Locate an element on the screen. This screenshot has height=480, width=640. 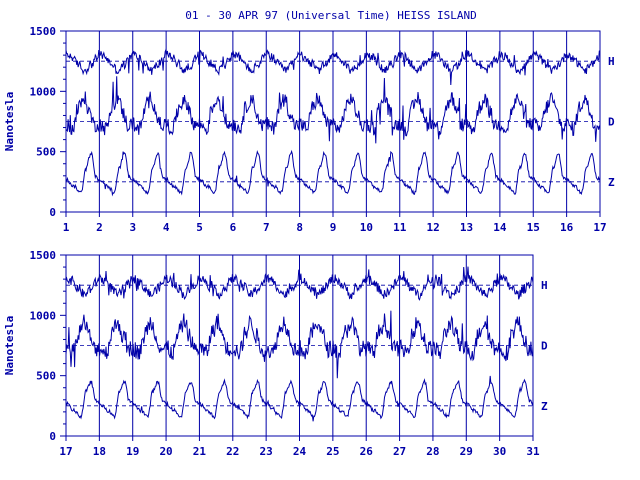
x-tick-label: 3 is located at coordinates (132, 227).